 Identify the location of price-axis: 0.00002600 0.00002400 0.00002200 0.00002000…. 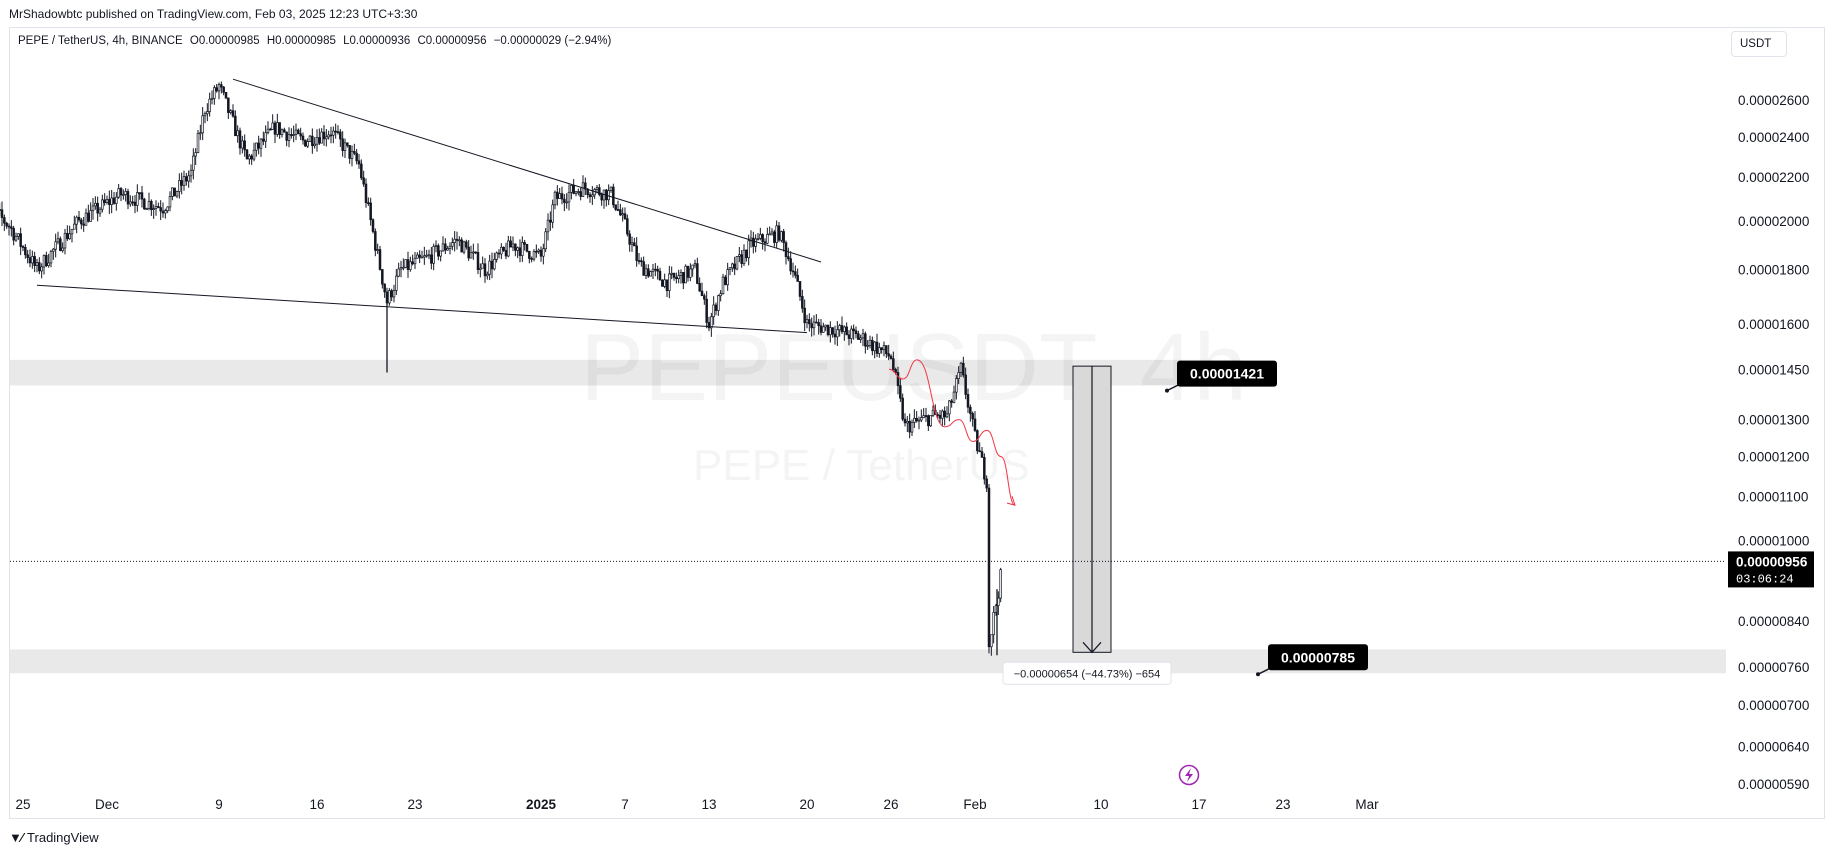
(1773, 442).